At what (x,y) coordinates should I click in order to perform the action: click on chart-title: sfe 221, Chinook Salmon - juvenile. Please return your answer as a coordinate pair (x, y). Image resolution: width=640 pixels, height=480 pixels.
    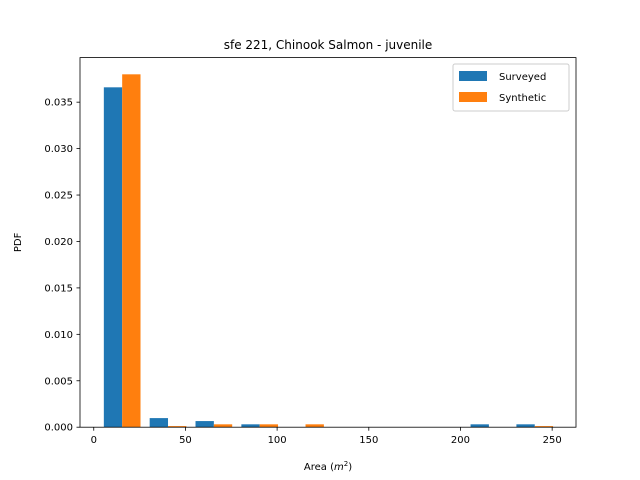
    Looking at the image, I should click on (328, 45).